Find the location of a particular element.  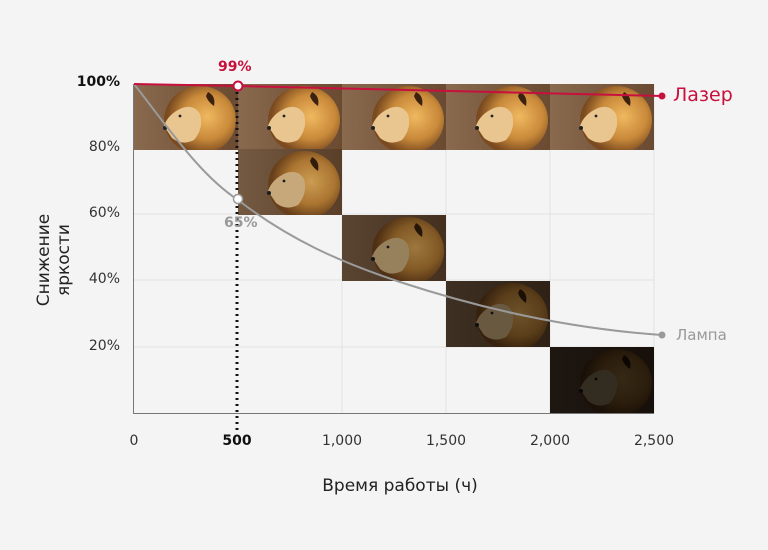

laser-annotation-99: 99% is located at coordinates (235, 67).